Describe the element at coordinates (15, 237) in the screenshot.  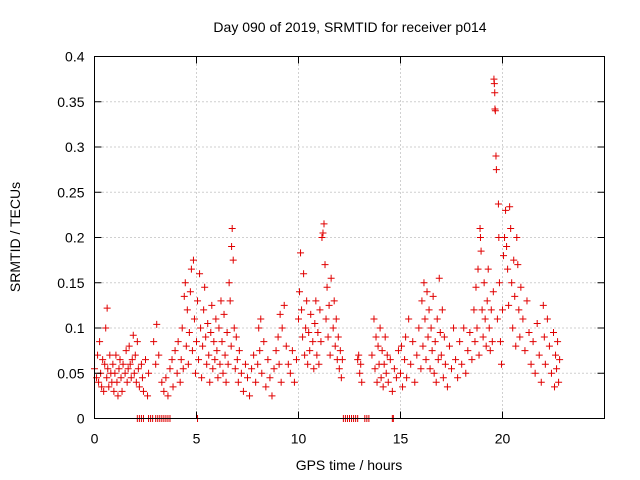
I see `y-axis-label: SRMTID / TECUs` at that location.